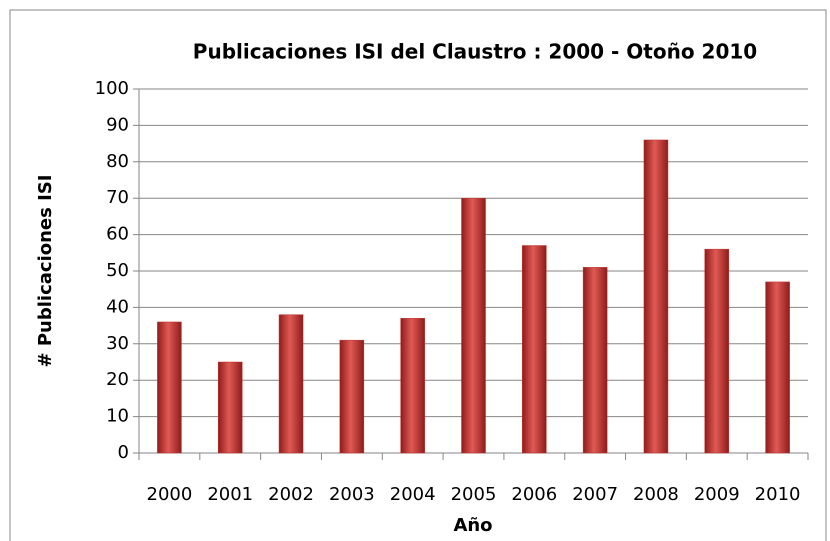 The image size is (830, 541). I want to click on y-tick-label: 60, so click(117, 234).